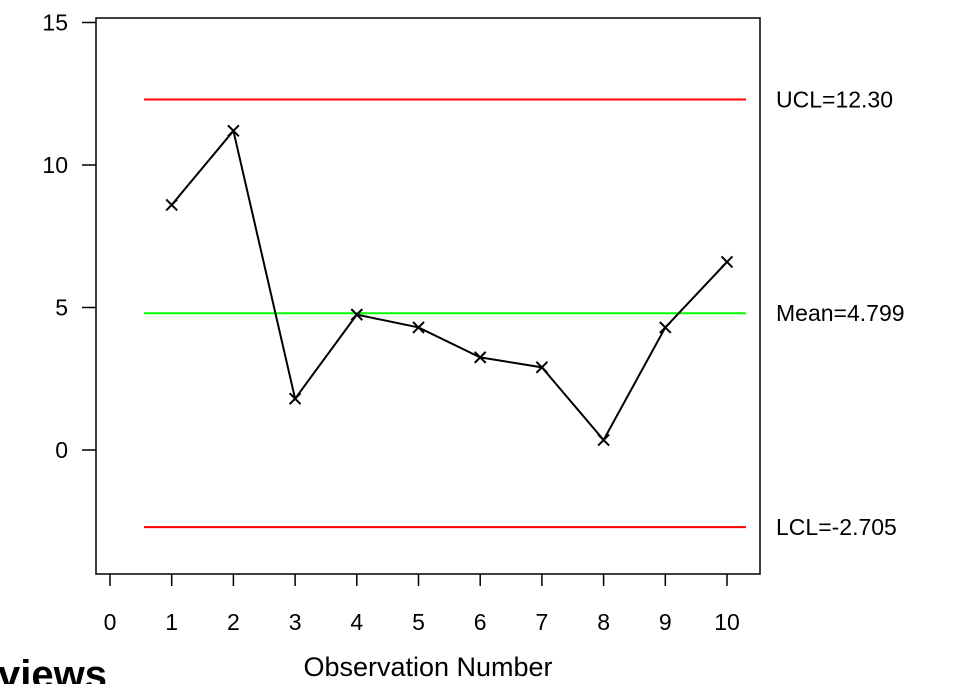 This screenshot has height=684, width=967. I want to click on x-tick-label: 8, so click(603, 622).